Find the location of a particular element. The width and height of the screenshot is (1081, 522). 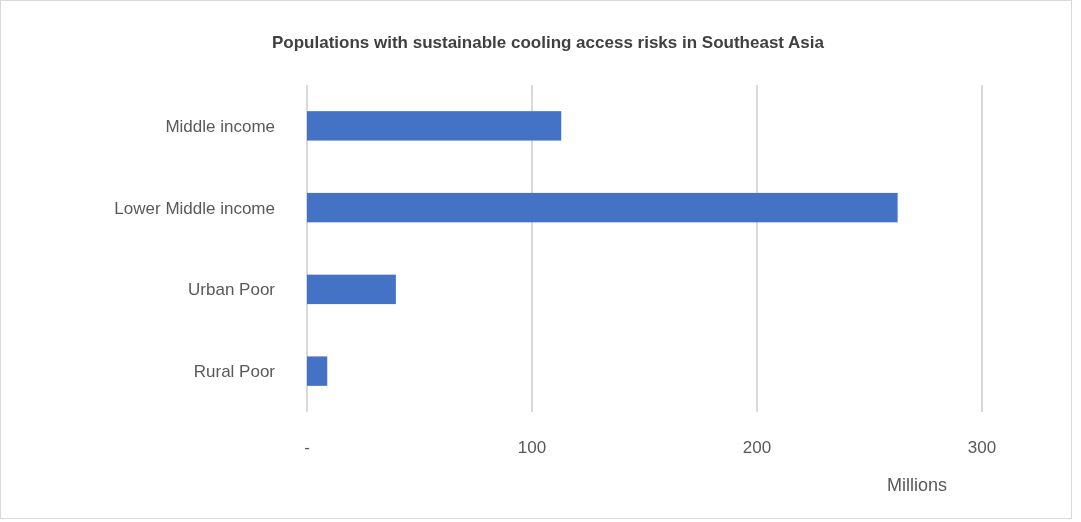

x-tick-label: 300 is located at coordinates (982, 447).